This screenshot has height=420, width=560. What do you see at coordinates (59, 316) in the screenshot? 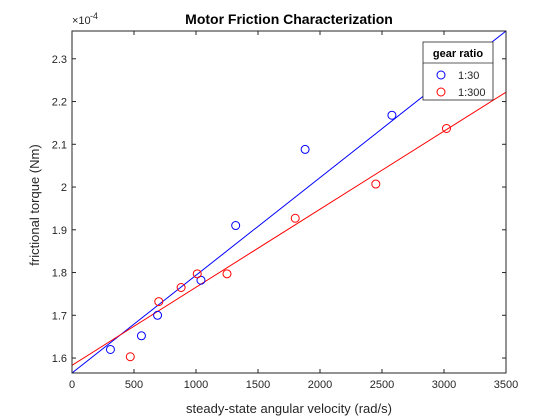
I see `y-tick-label: 1.7` at bounding box center [59, 316].